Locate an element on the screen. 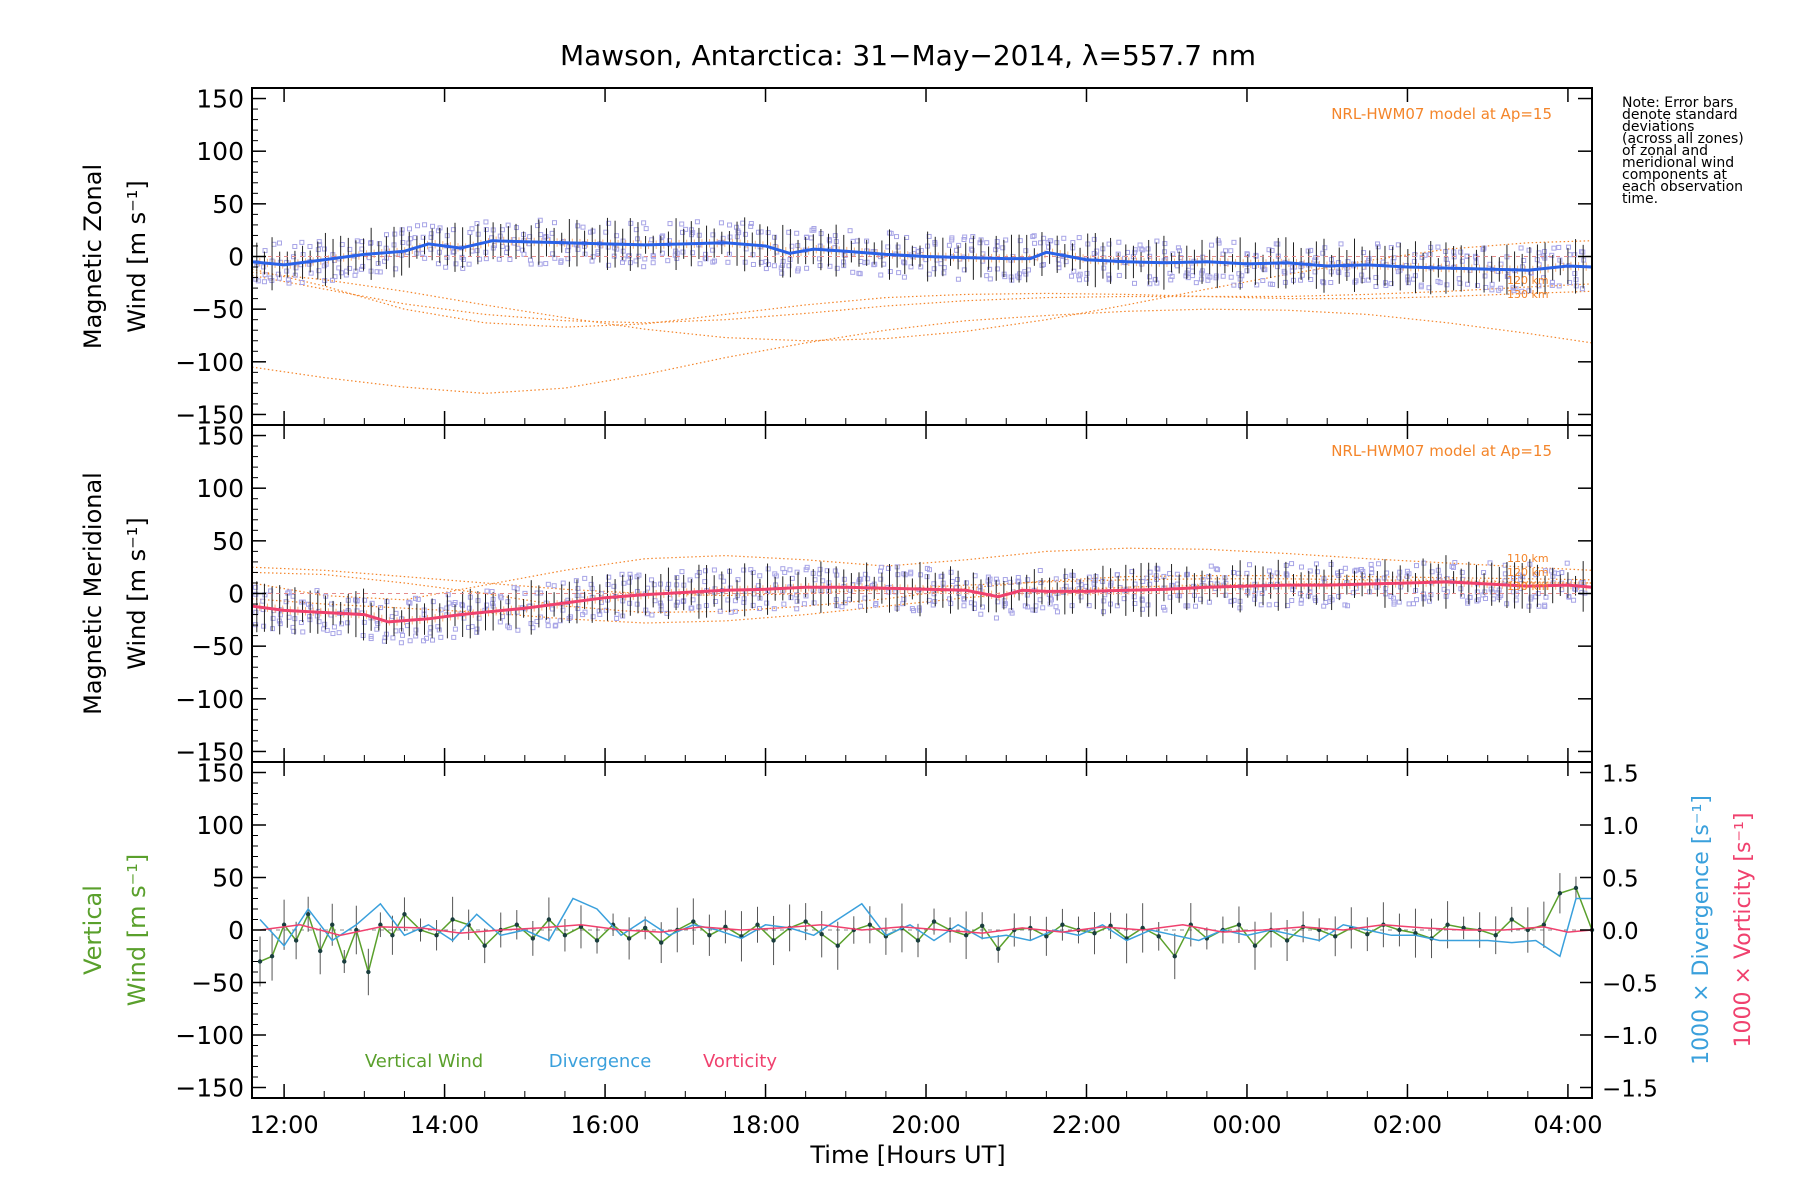 The height and width of the screenshot is (1200, 1800). y-axis-label-line: Magnetic Zonal is located at coordinates (93, 256).